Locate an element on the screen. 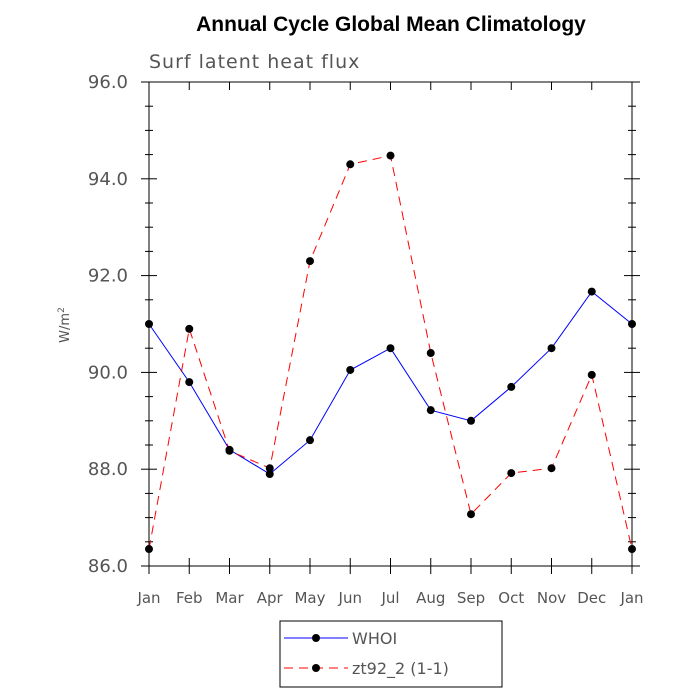 The height and width of the screenshot is (700, 700). y-tick-label: 90.0 is located at coordinates (108, 372).